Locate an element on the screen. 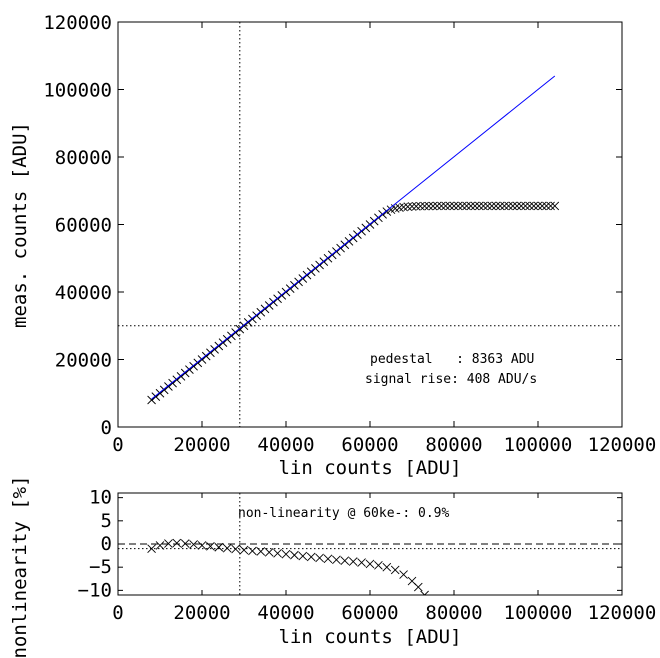  measured-point-61-stroke-b is located at coordinates (408, 207).